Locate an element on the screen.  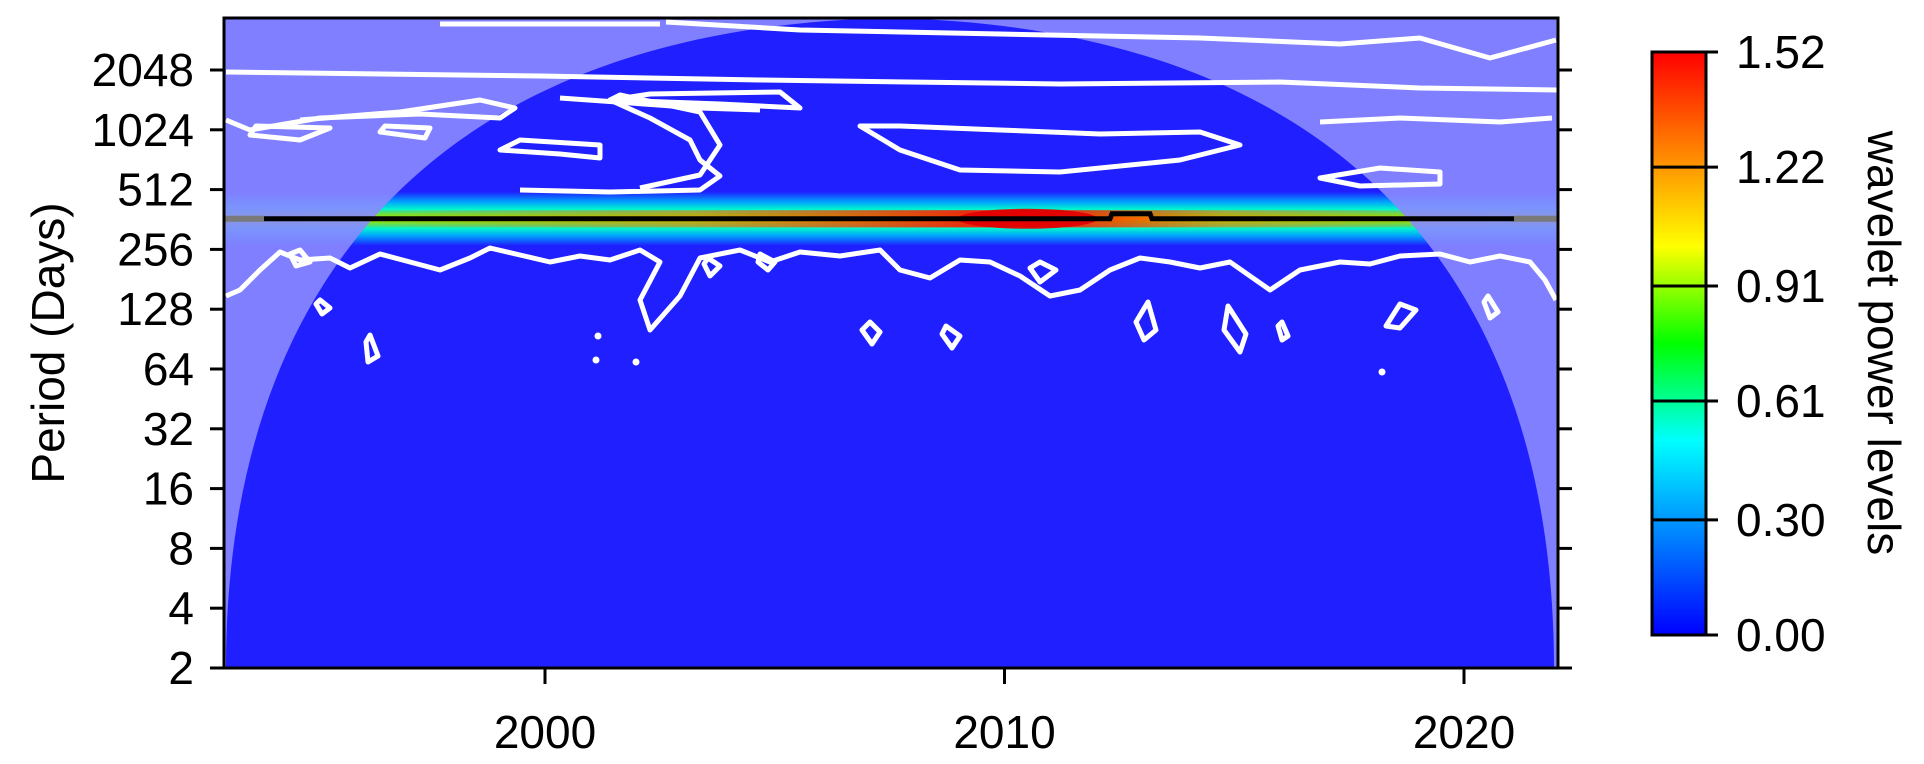
y-tick-label-16: 16 is located at coordinates (168, 489).